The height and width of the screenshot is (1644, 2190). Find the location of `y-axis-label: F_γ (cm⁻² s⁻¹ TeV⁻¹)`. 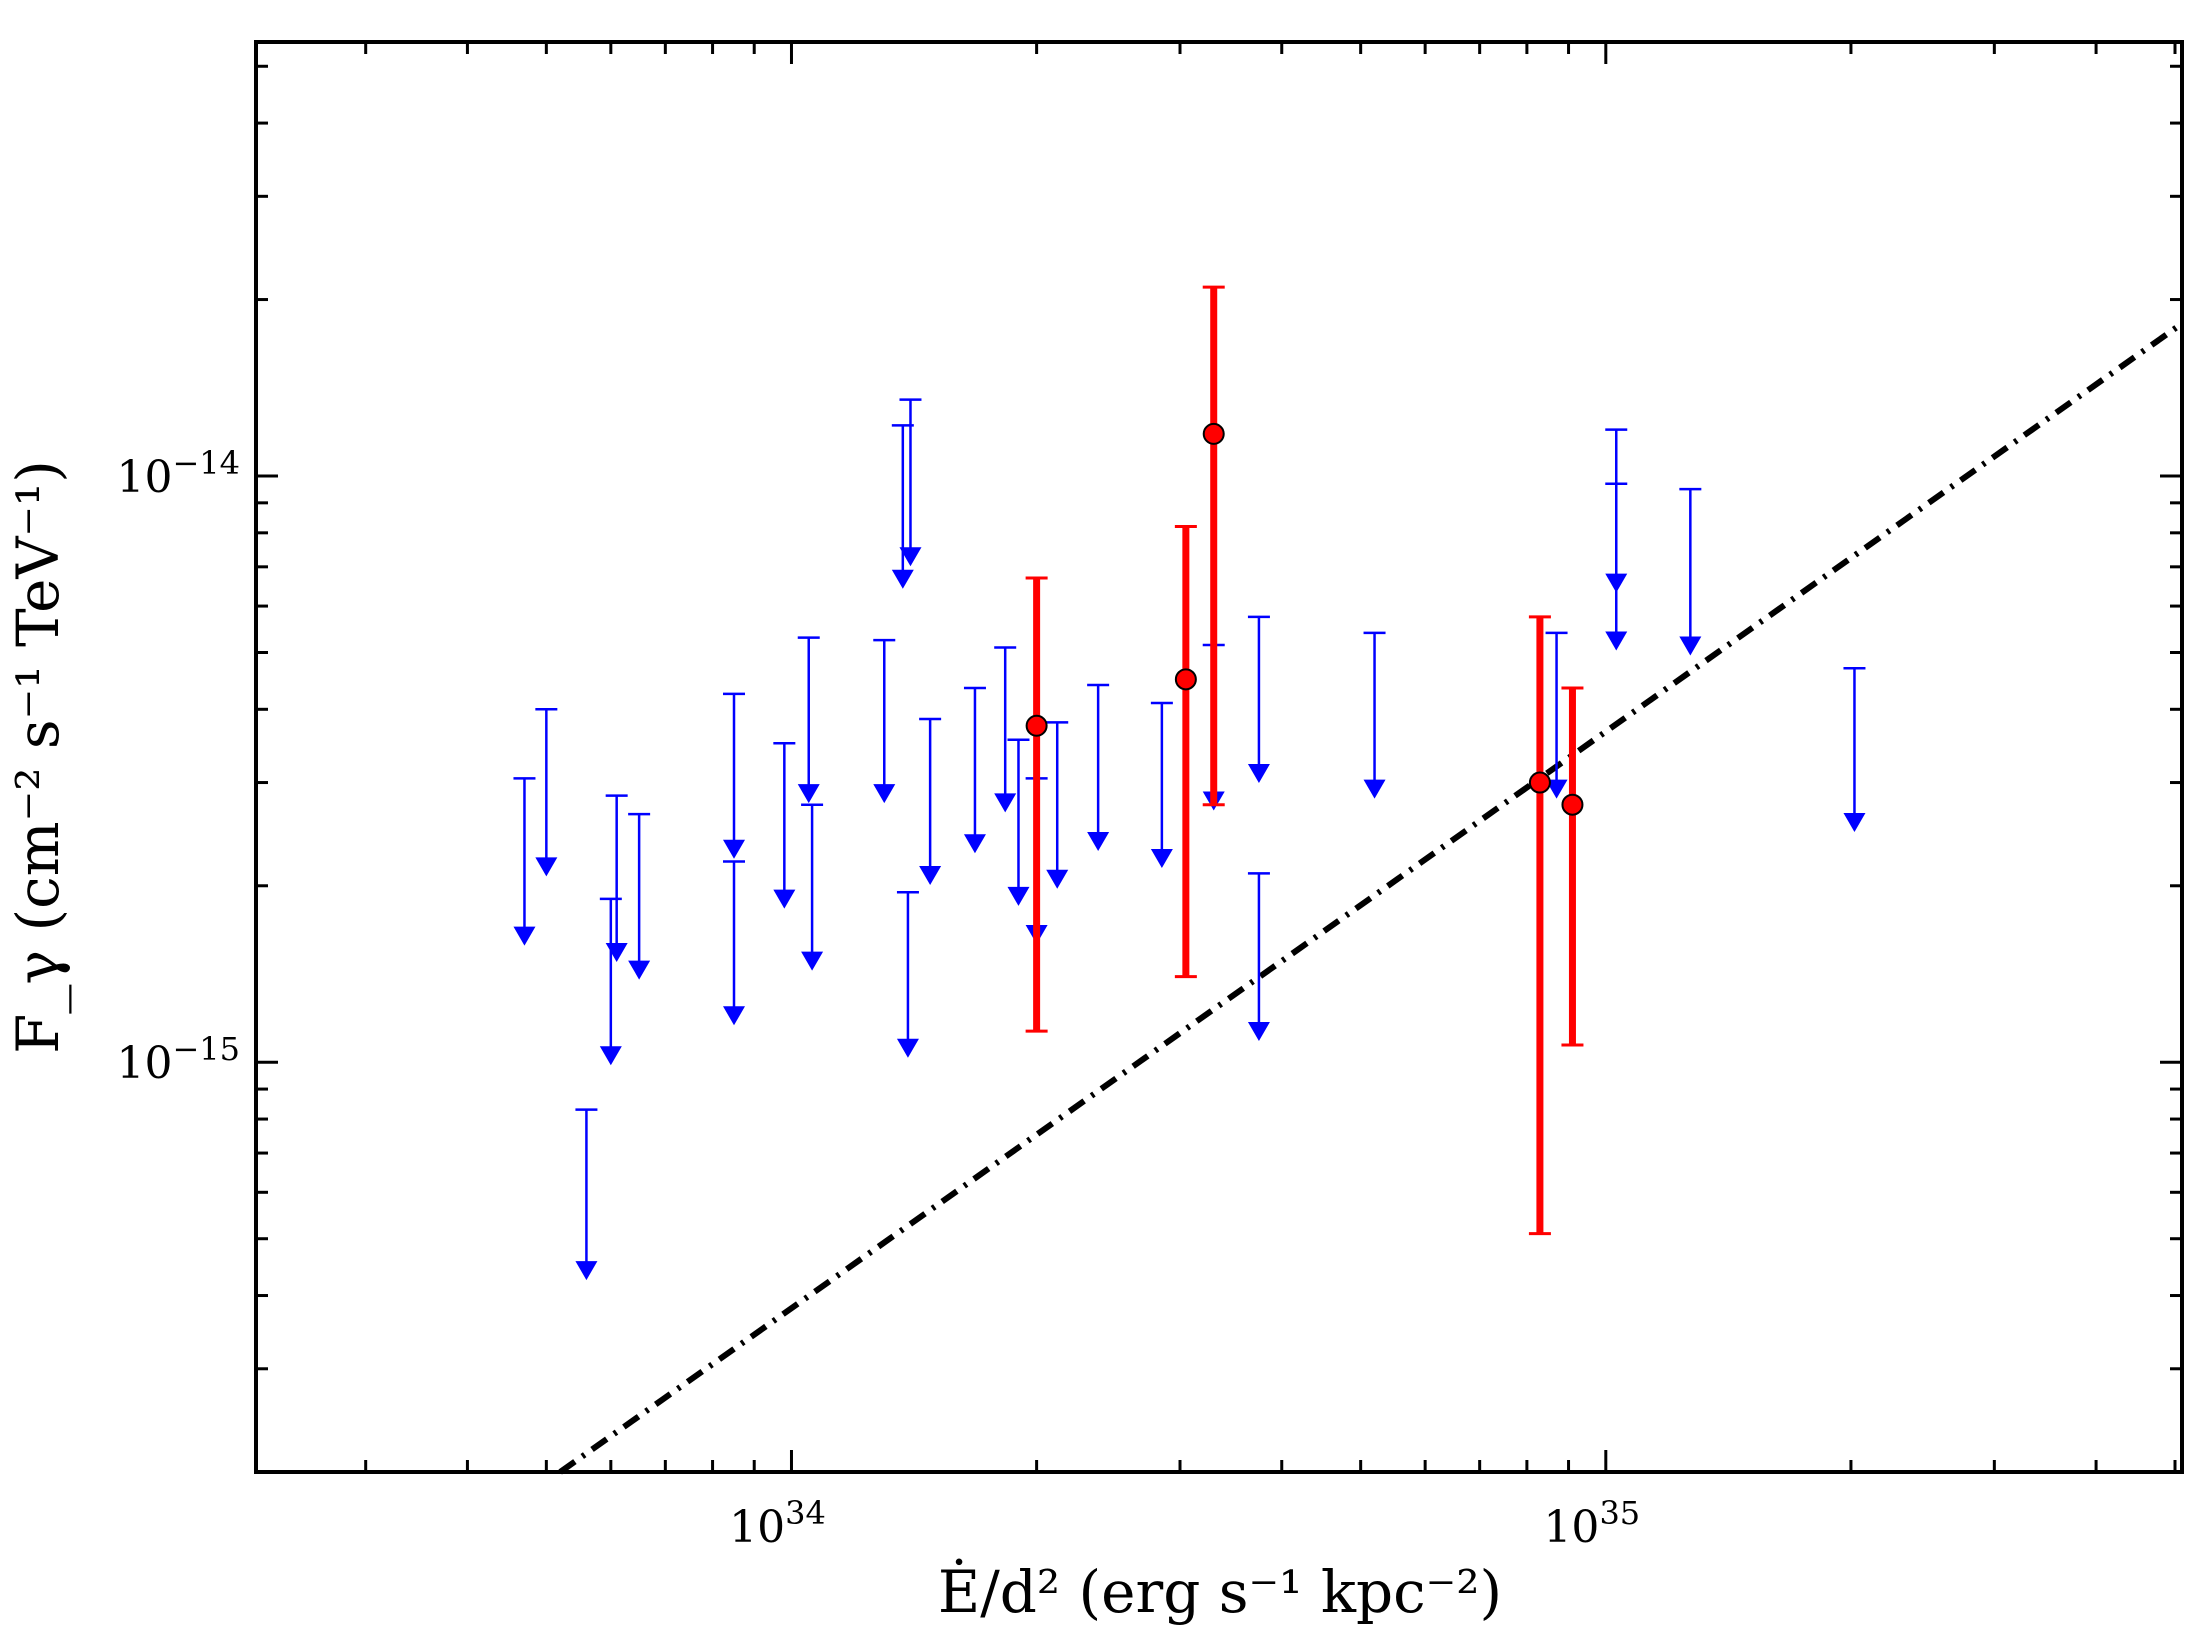

y-axis-label: F_γ (cm⁻² s⁻¹ TeV⁻¹) is located at coordinates (38, 757).